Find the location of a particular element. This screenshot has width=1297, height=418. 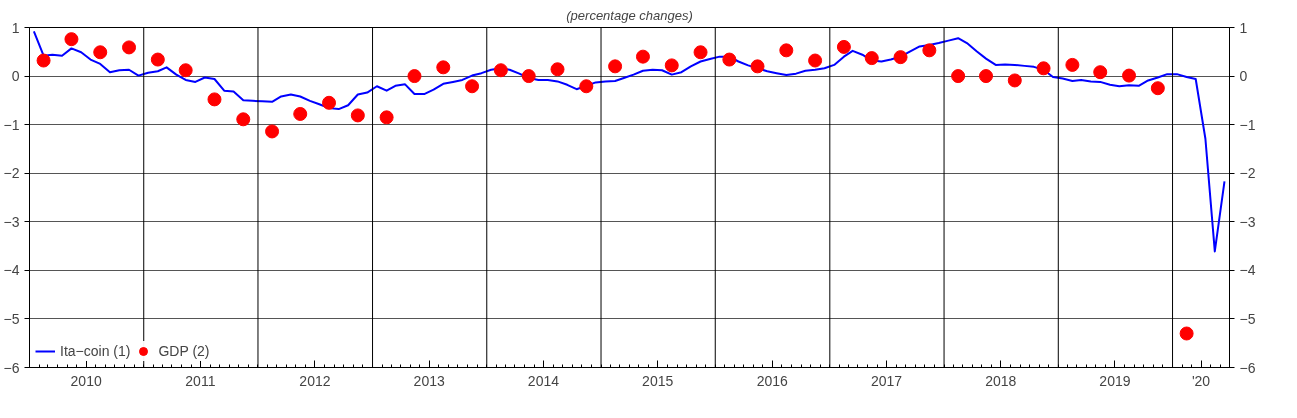

x-tick-label: 2011 is located at coordinates (200, 380).